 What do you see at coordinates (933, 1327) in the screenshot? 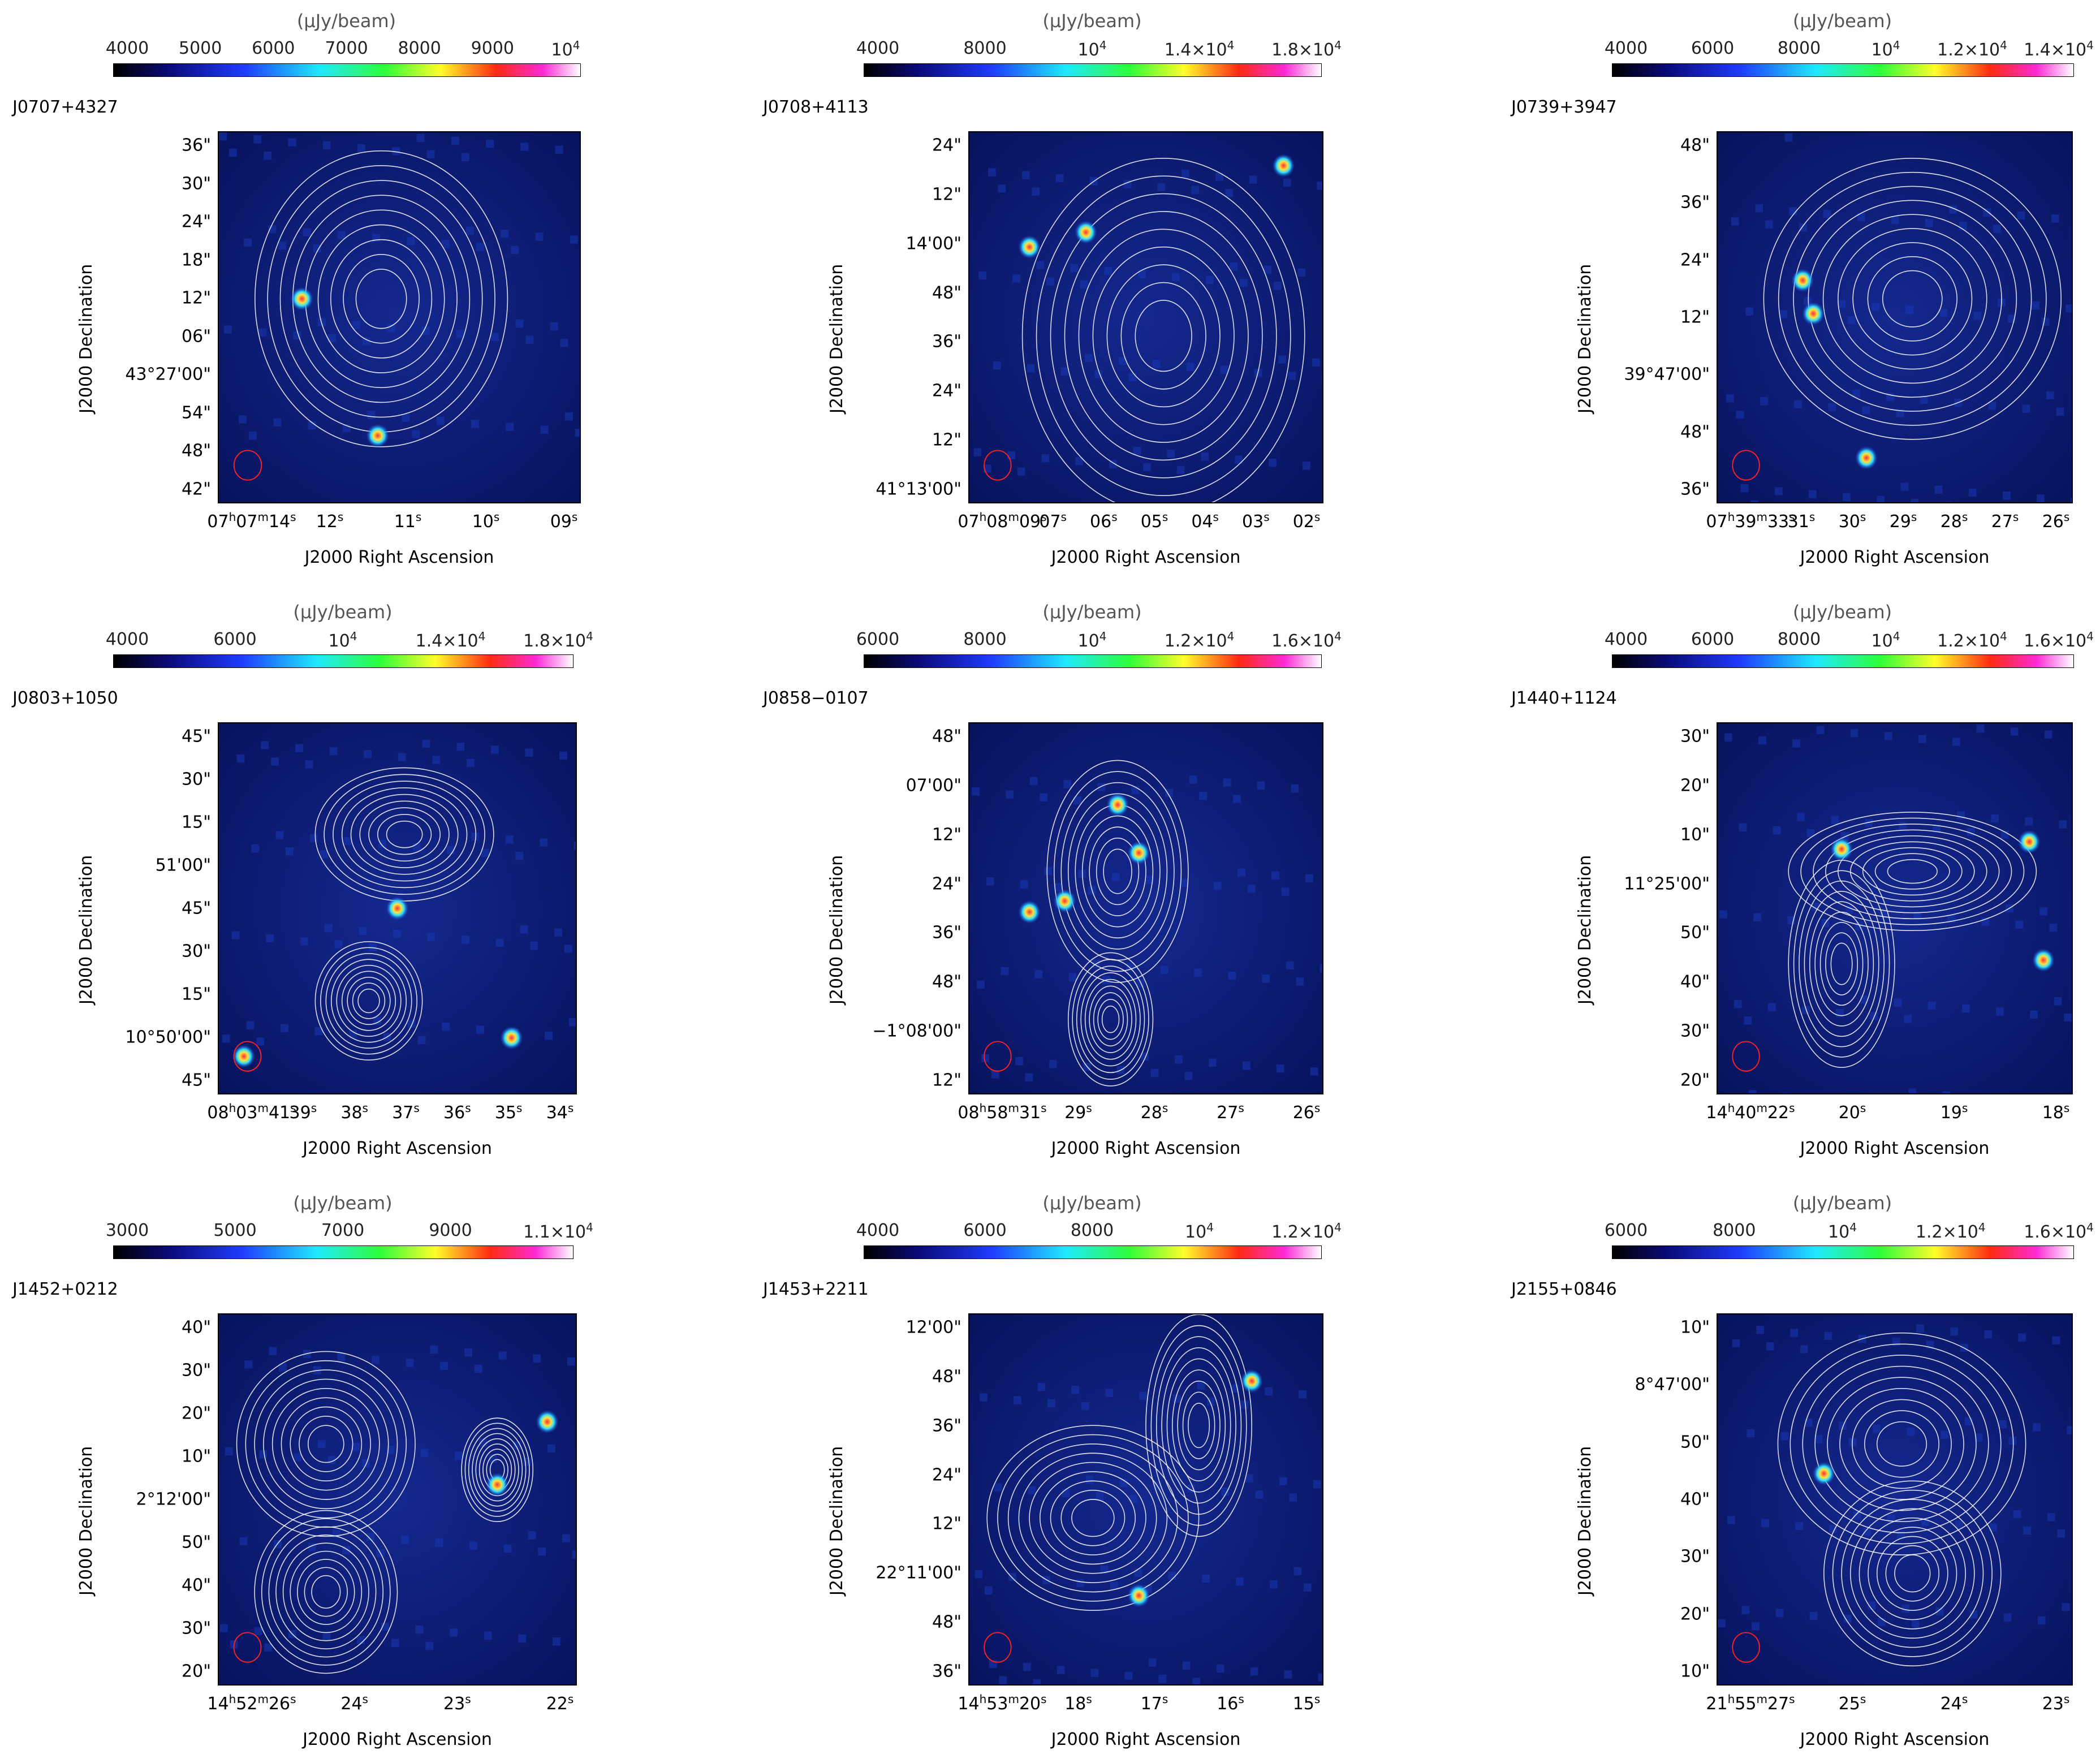
I see `y-tick-label: 12'00"` at bounding box center [933, 1327].